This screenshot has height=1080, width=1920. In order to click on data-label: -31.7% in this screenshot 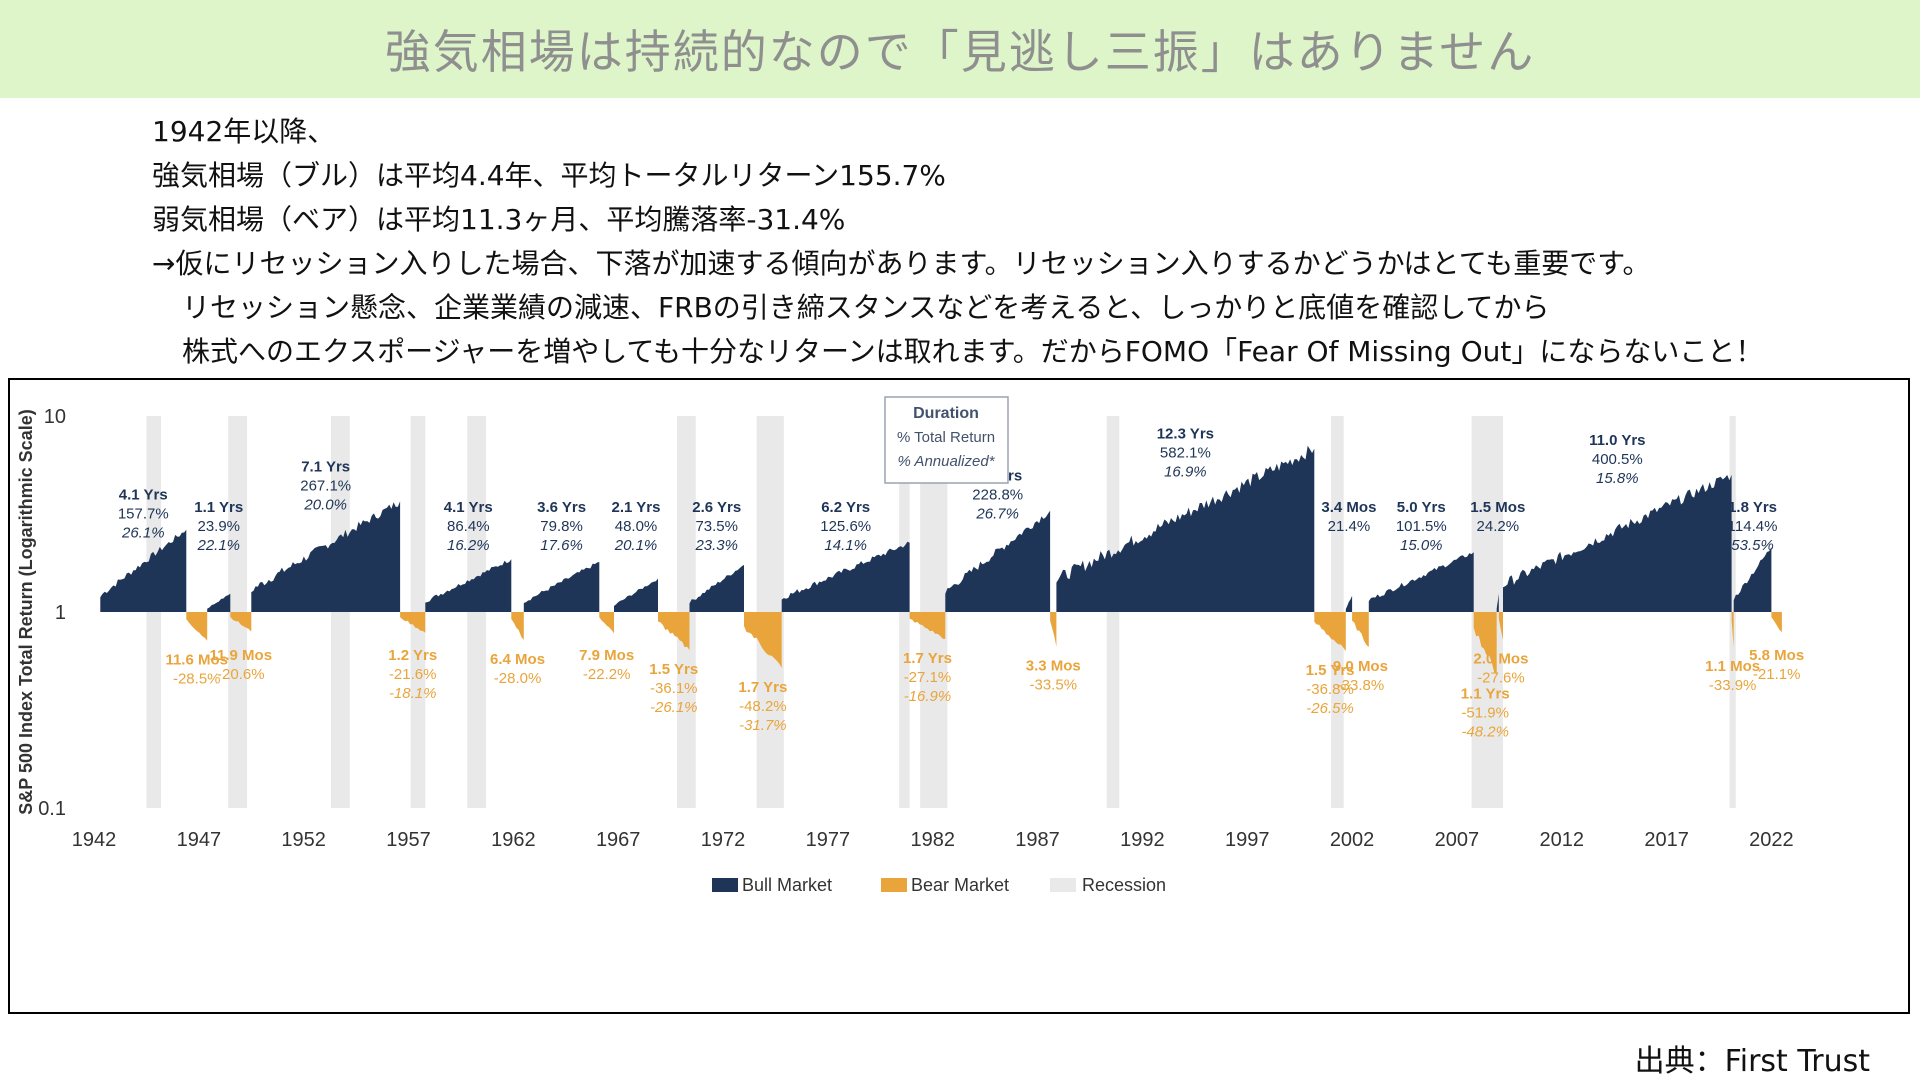, I will do `click(763, 725)`.